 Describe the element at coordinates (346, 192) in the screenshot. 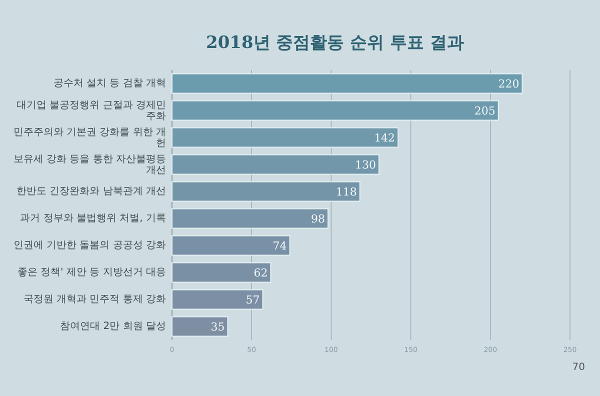

I see `data-label: 118` at that location.